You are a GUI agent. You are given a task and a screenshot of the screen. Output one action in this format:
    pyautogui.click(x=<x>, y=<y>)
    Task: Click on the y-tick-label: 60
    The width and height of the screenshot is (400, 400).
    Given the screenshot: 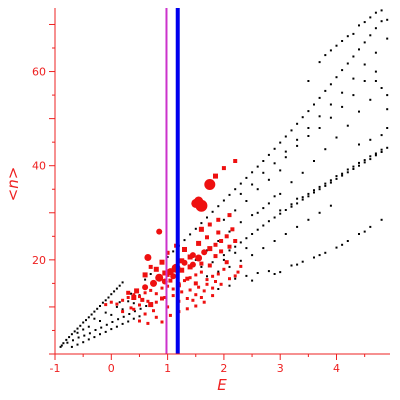 What is the action you would take?
    pyautogui.click(x=39, y=72)
    